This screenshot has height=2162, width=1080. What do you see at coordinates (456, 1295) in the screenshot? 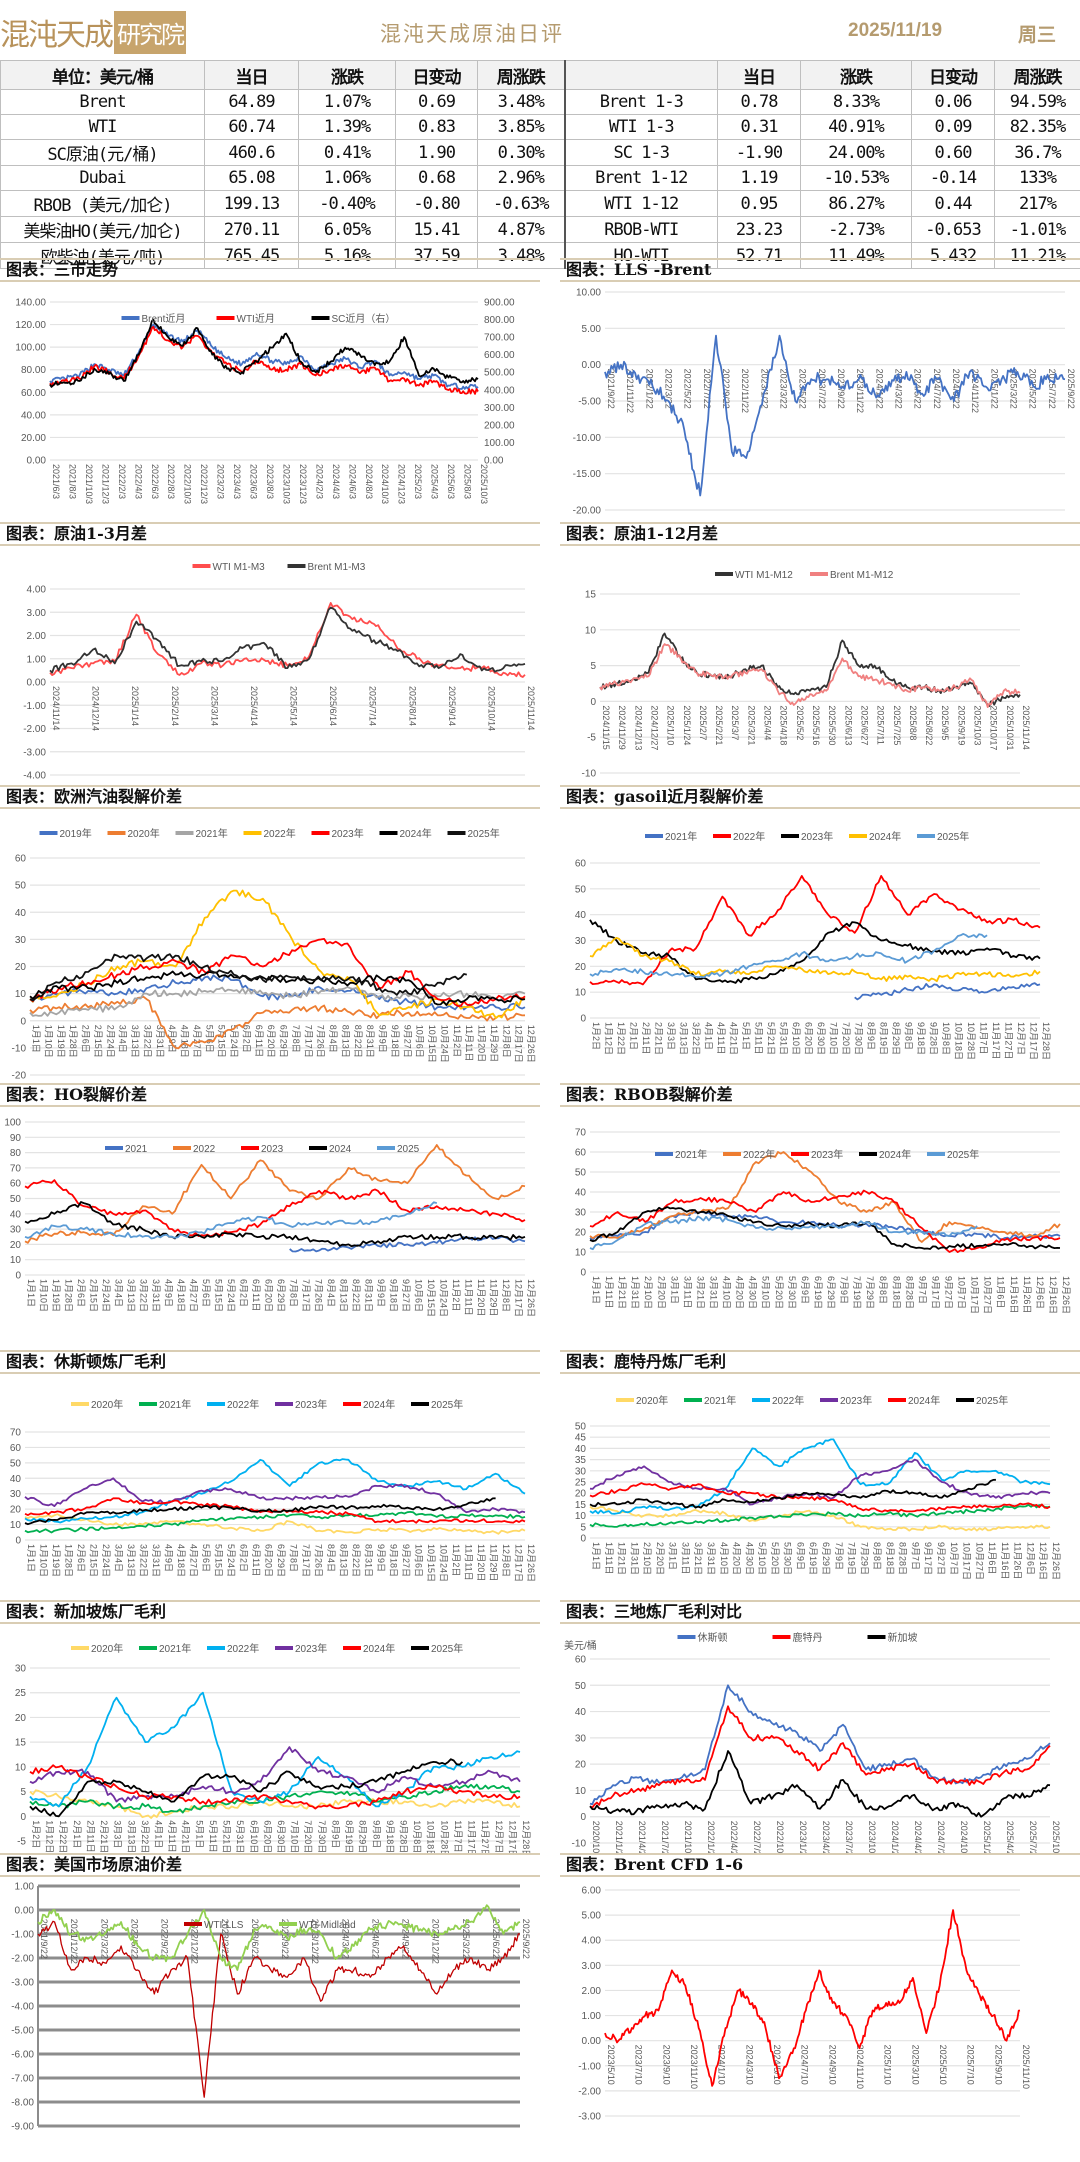
I see `x-tick-label: 11月2日` at bounding box center [456, 1295].